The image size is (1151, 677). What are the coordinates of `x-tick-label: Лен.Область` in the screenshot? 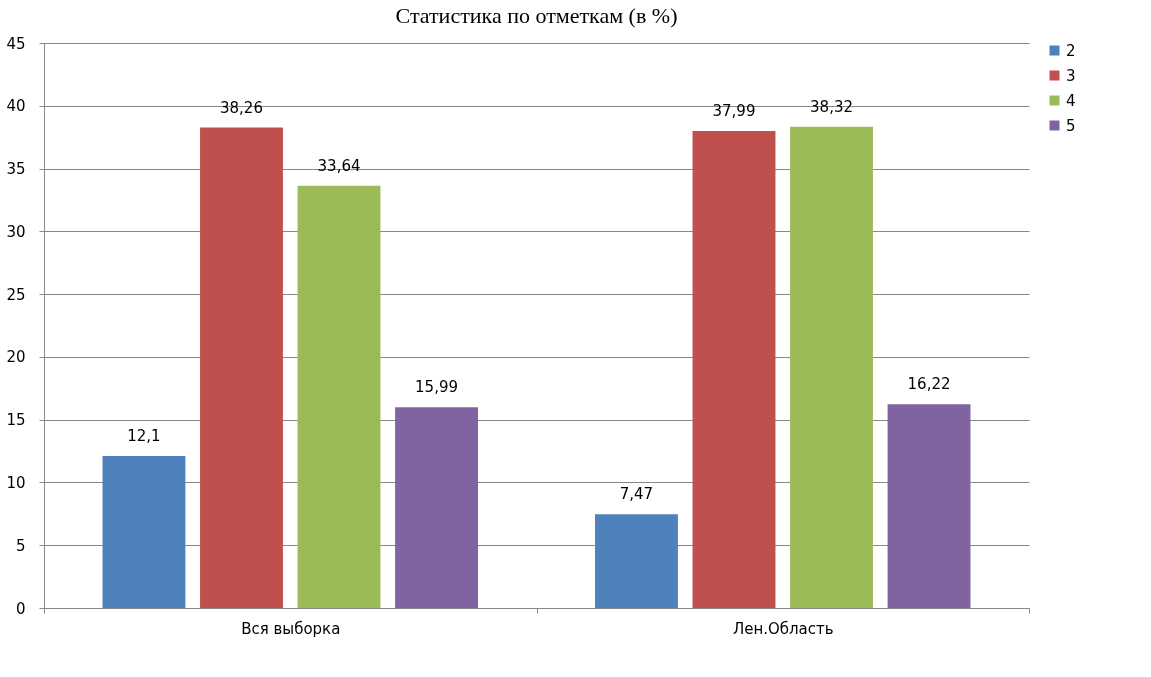 It's located at (783, 628).